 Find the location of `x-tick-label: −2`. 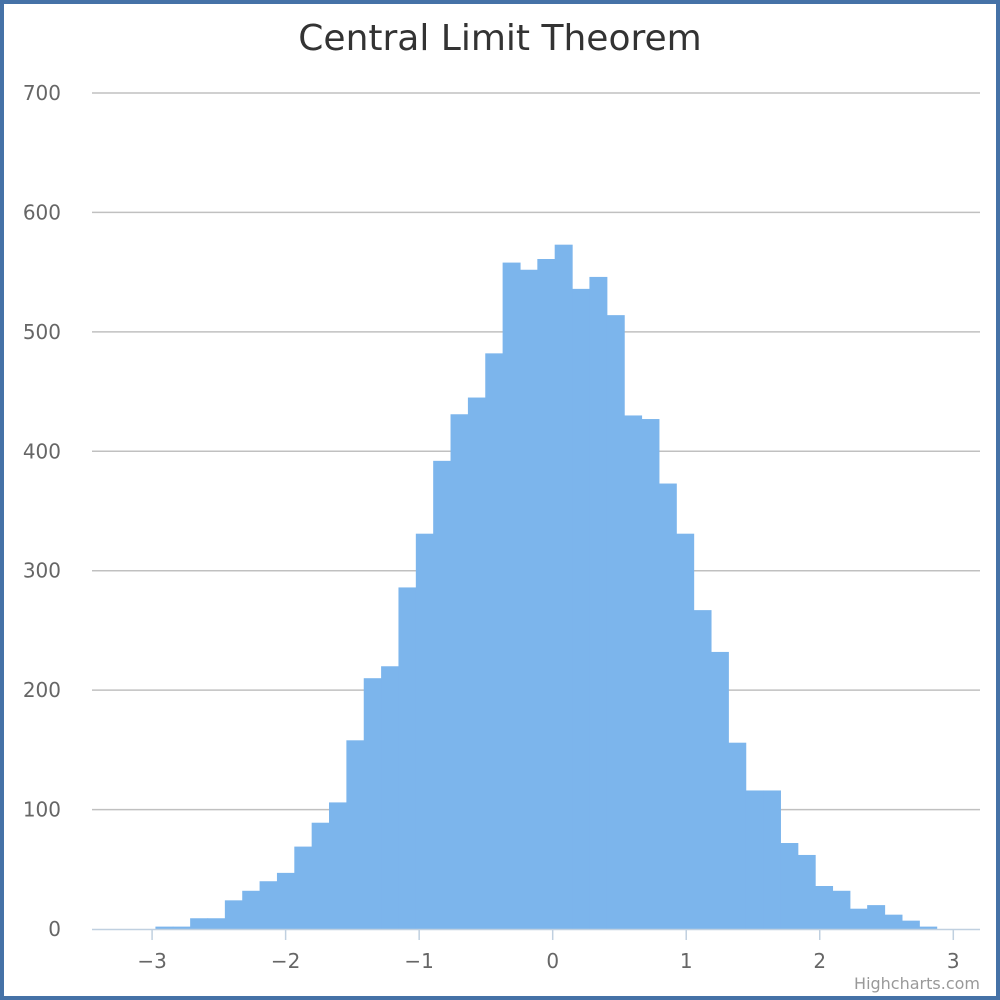

x-tick-label: −2 is located at coordinates (285, 961).